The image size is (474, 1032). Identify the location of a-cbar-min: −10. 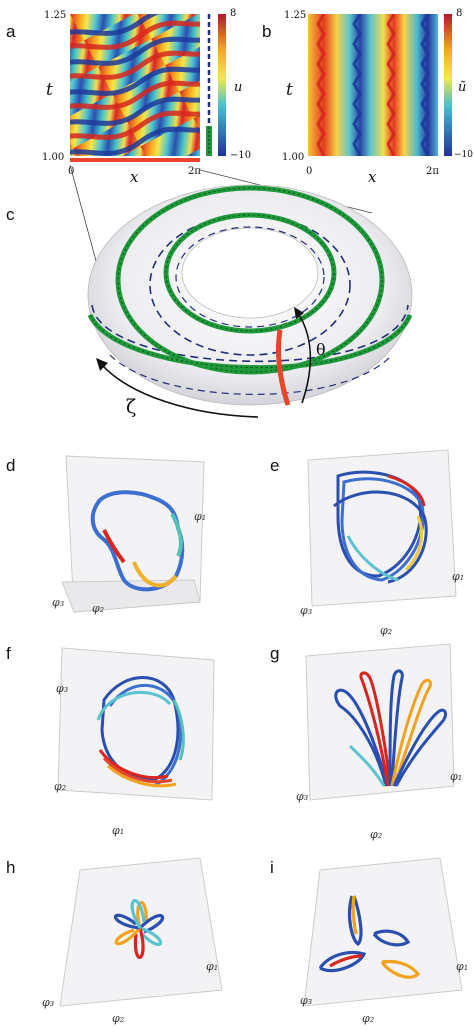
(241, 155).